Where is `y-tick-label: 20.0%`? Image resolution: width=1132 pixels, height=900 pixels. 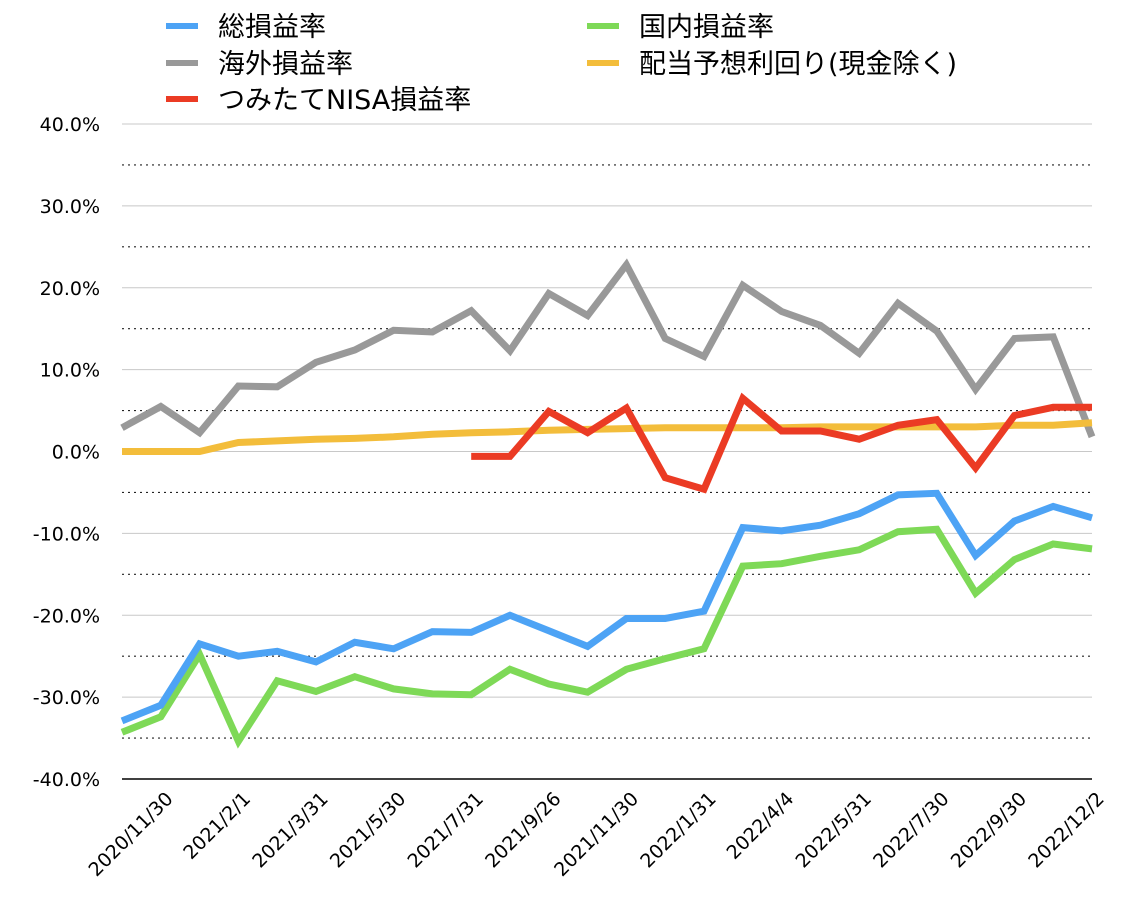 y-tick-label: 20.0% is located at coordinates (70, 289).